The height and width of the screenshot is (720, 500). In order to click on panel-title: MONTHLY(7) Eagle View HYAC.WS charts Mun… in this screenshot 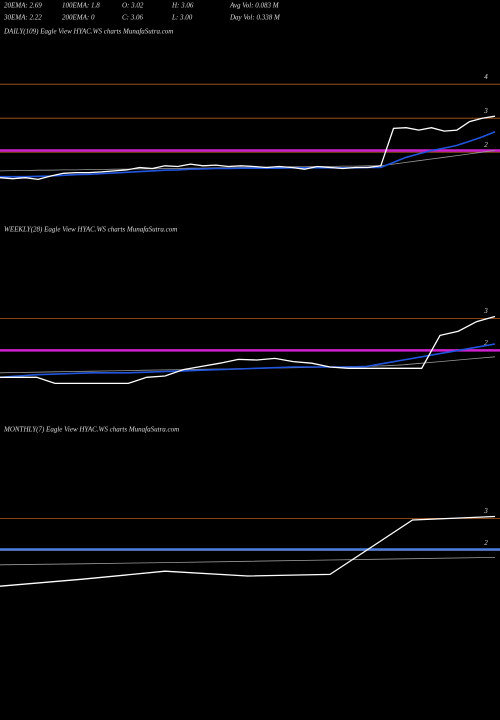, I will do `click(91, 430)`.